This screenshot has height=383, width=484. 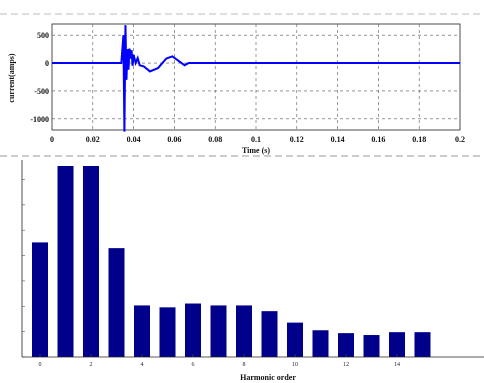 I want to click on harmonic-x-tick-label: 8, so click(x=244, y=365).